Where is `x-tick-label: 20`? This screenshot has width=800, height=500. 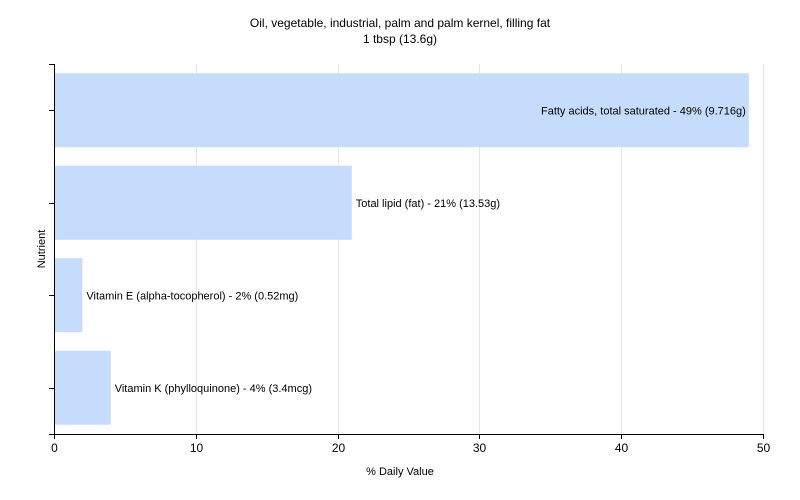
x-tick-label: 20 is located at coordinates (339, 448).